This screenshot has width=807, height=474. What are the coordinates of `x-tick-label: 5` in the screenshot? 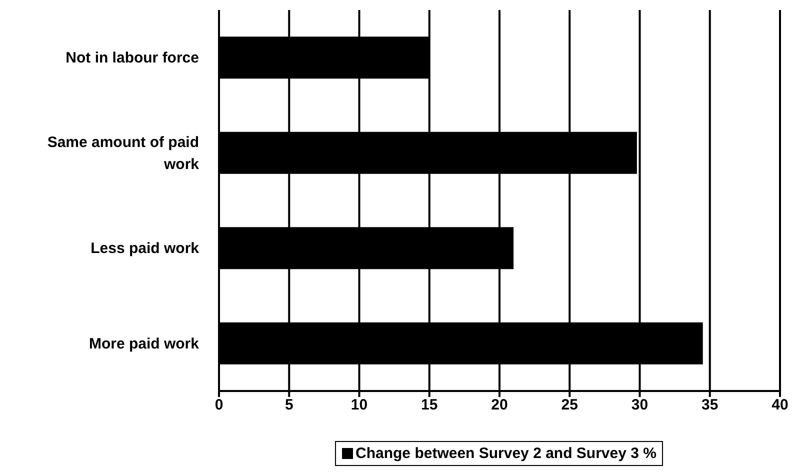 It's located at (289, 405).